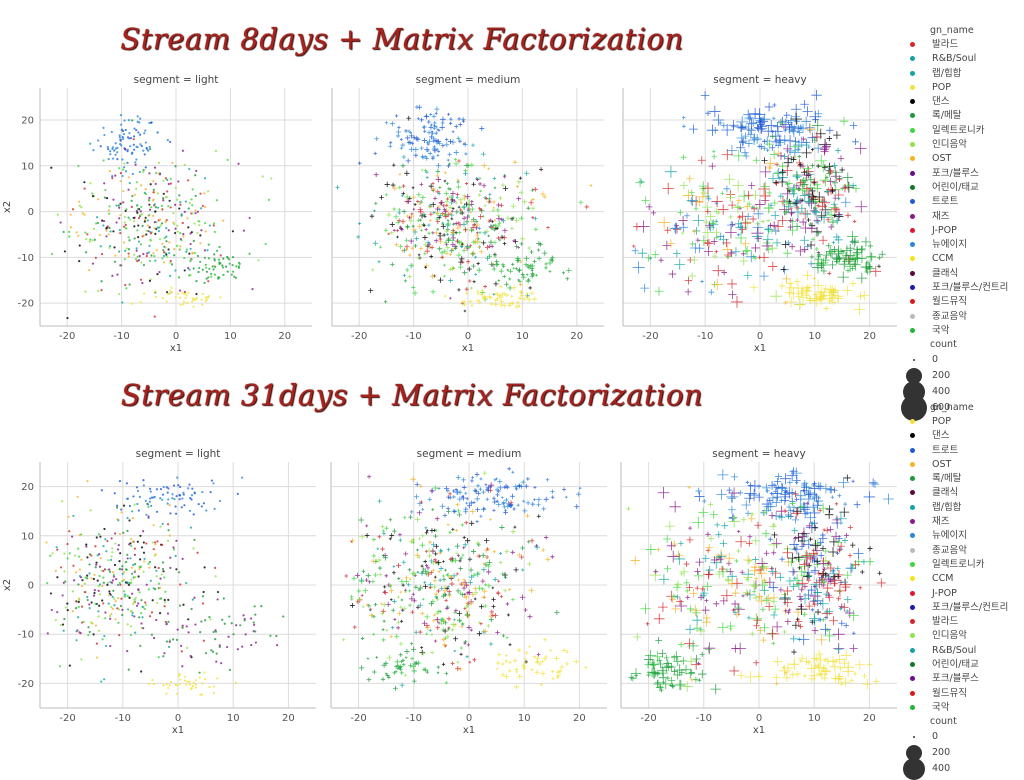 The image size is (1024, 780). What do you see at coordinates (26, 684) in the screenshot?
I see `y-tick-label: -20` at bounding box center [26, 684].